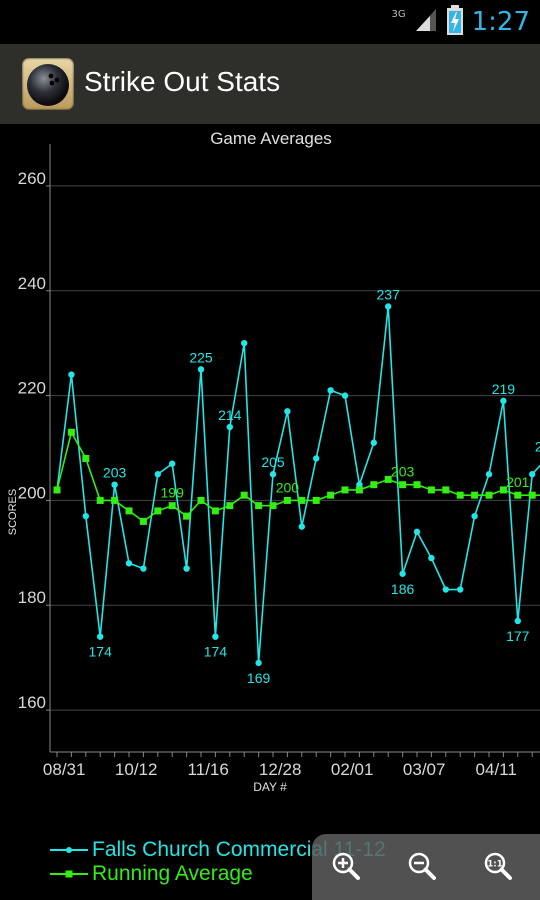 The width and height of the screenshot is (540, 900). What do you see at coordinates (69, 874) in the screenshot?
I see `legend-swatch-green` at bounding box center [69, 874].